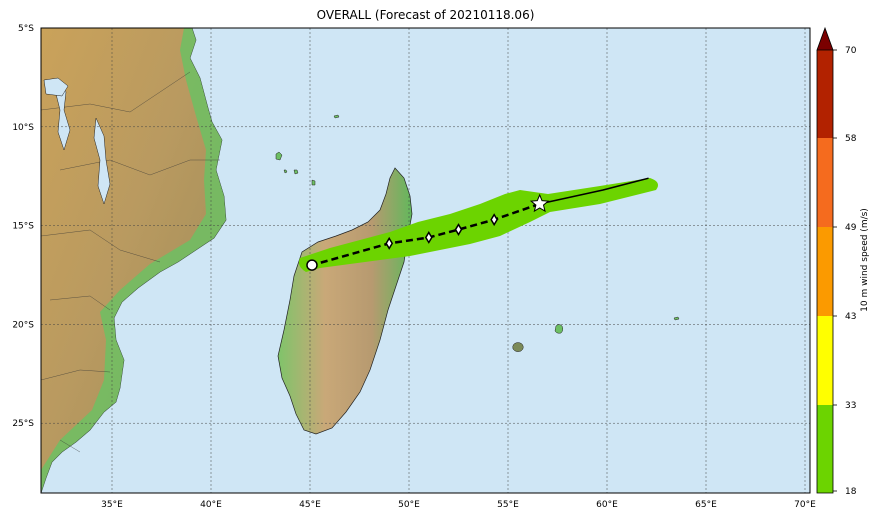 The height and width of the screenshot is (521, 880). I want to click on latitude-tick-label: 20°S, so click(23, 325).